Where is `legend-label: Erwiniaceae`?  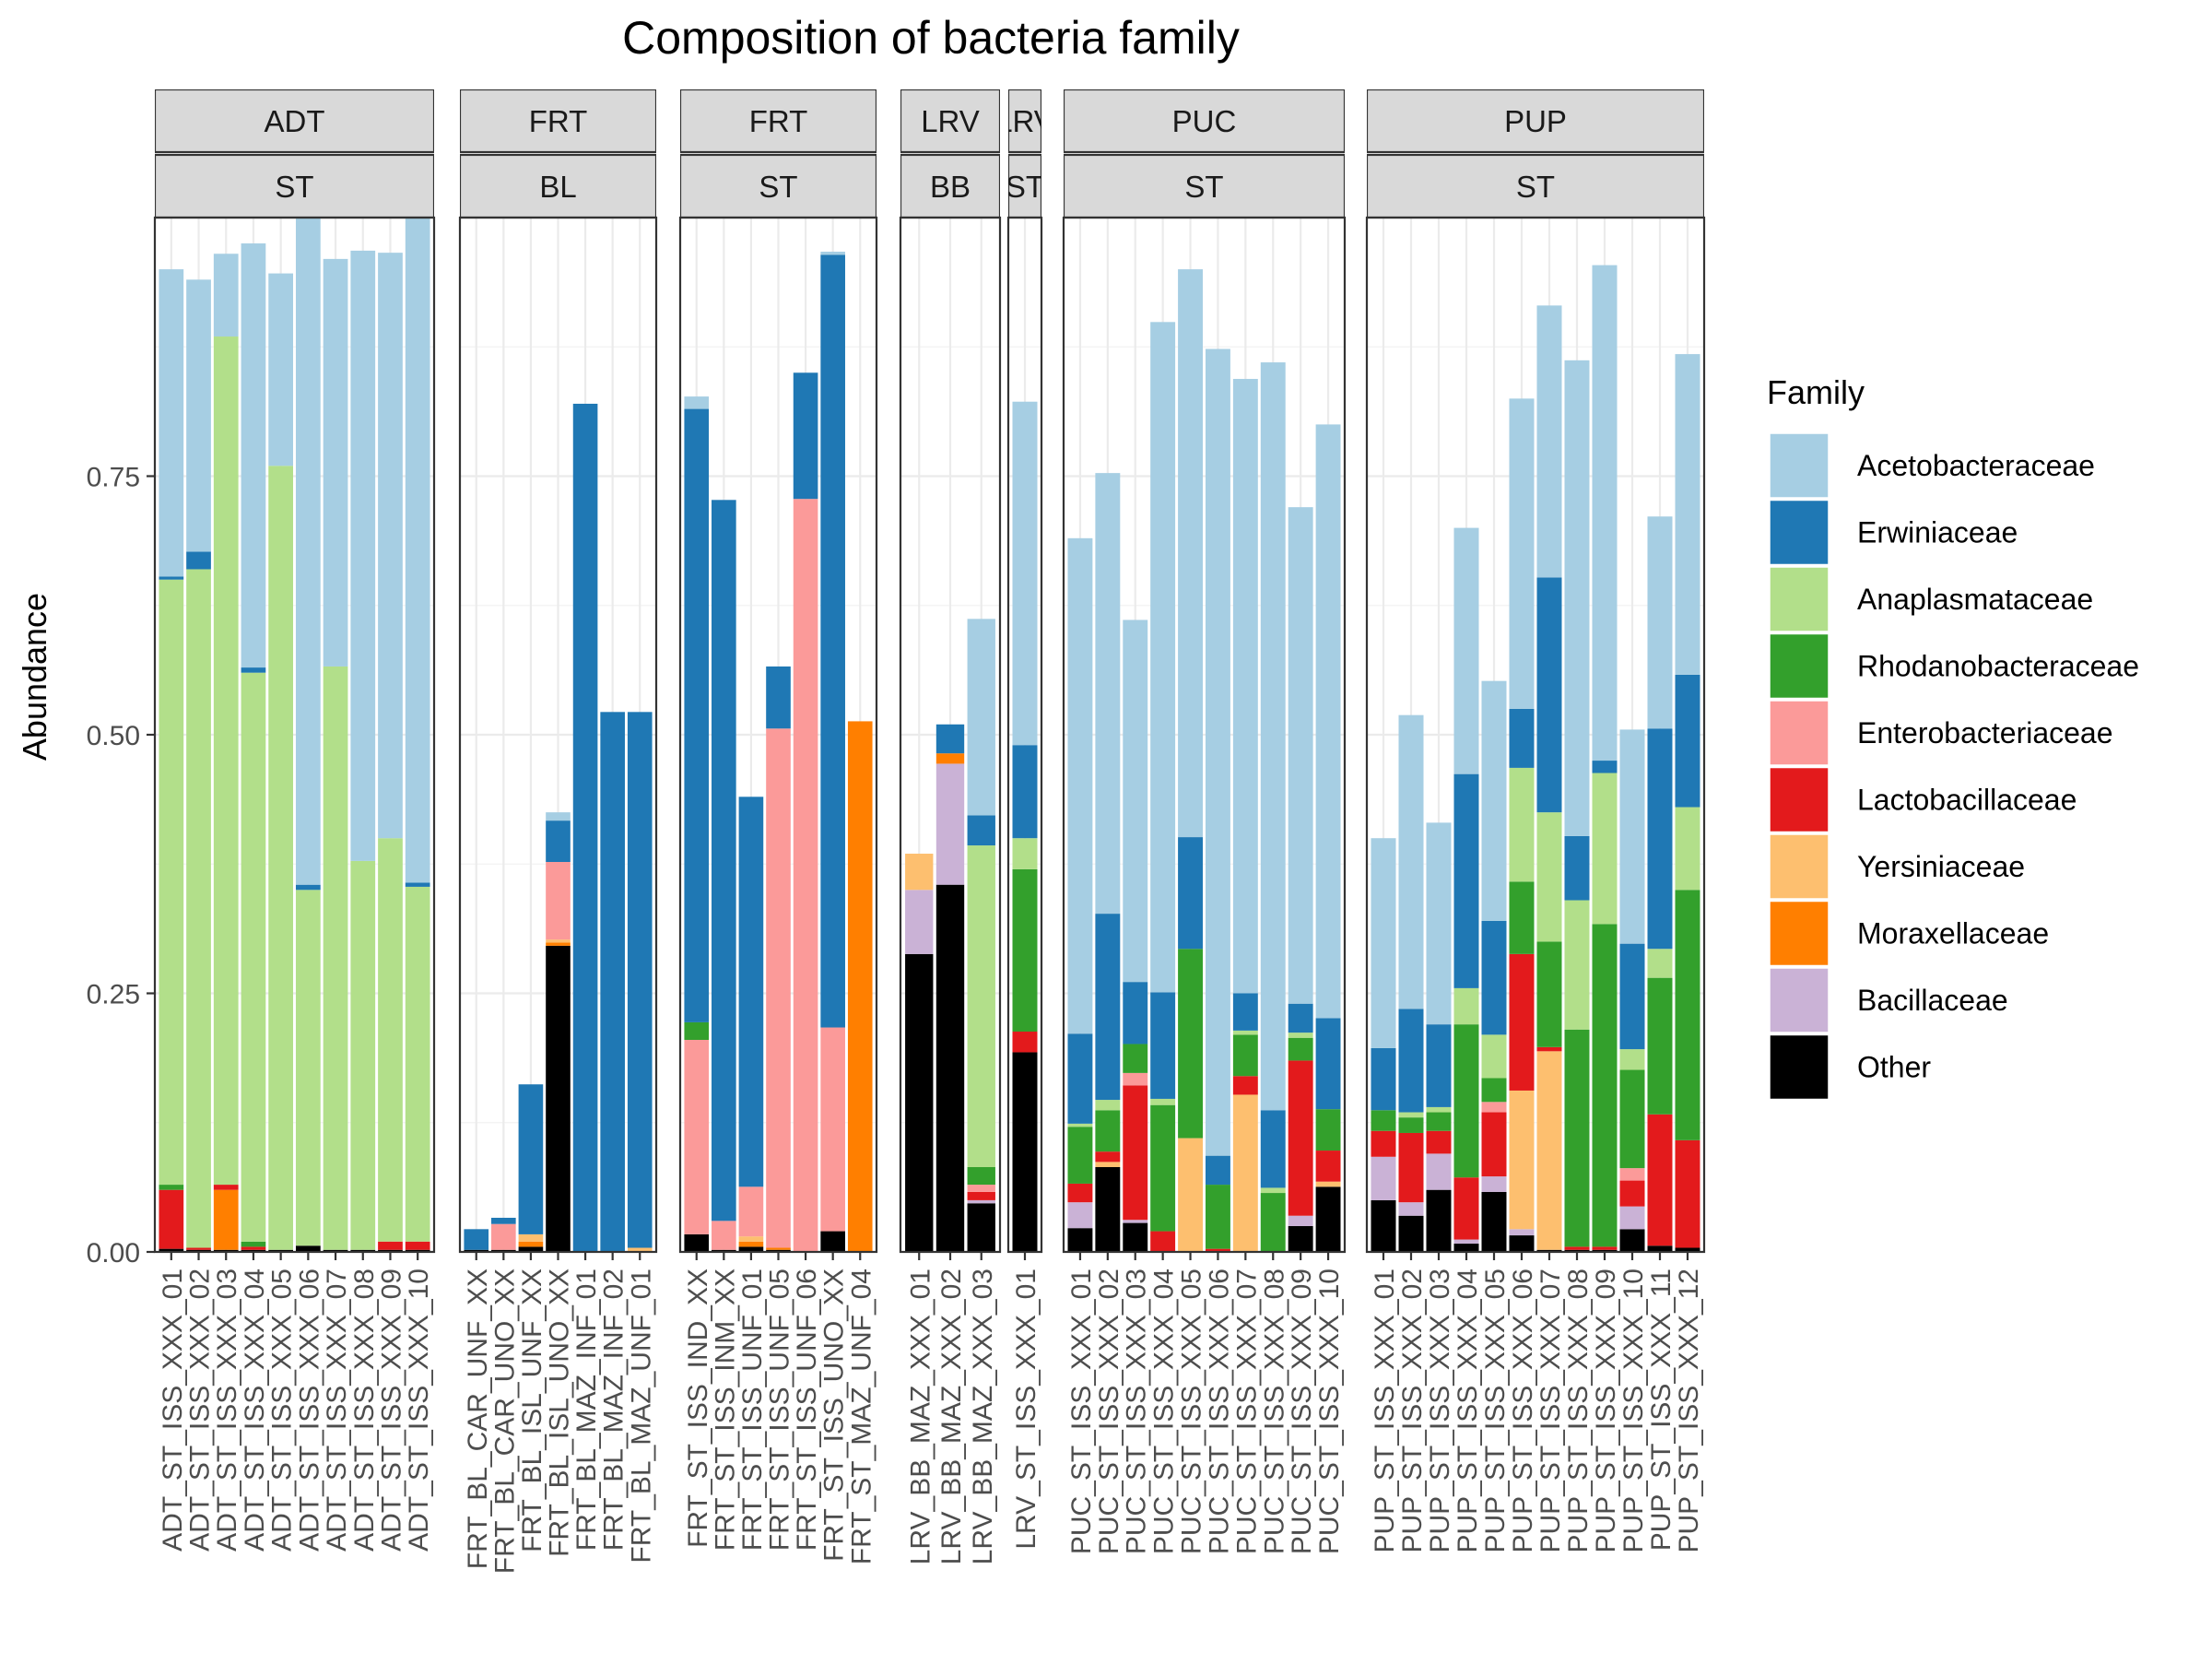
legend-label: Erwiniaceae is located at coordinates (1937, 532).